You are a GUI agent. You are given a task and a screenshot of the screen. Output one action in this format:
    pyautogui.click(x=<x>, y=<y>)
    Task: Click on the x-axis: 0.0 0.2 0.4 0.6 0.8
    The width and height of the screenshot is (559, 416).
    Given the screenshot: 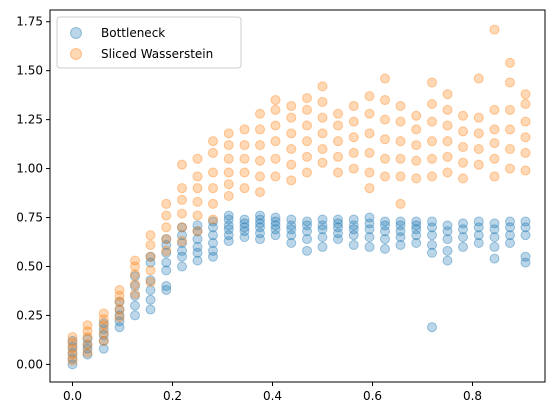 What is the action you would take?
    pyautogui.click(x=272, y=392)
    